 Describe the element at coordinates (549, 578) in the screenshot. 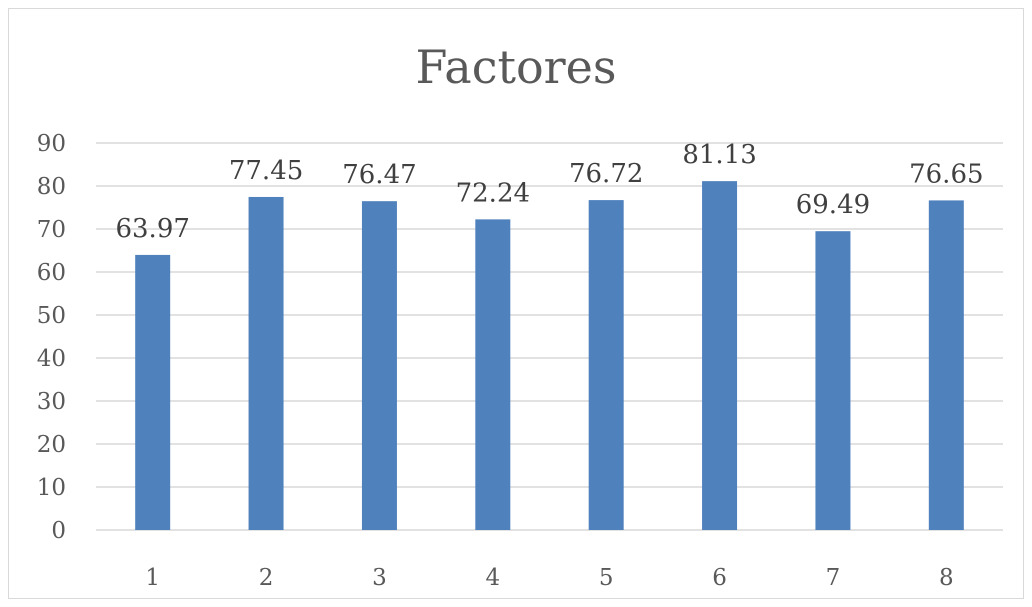

I see `x-axis-tick-labels: 1 2 3 4 5 6 7 8` at that location.